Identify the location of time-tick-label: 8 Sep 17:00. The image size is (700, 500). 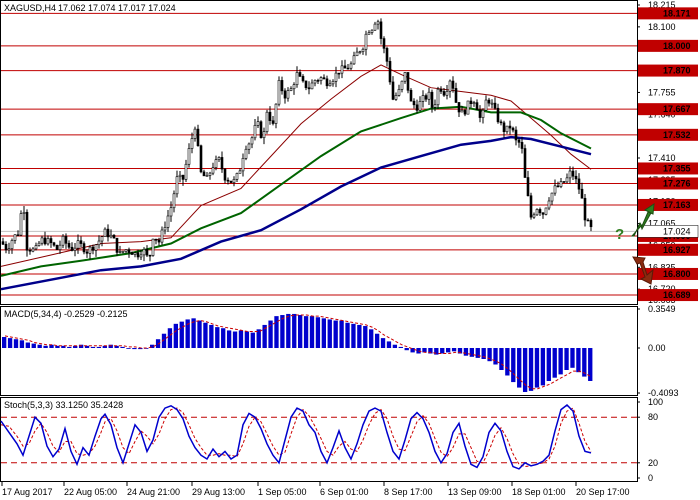
(408, 492).